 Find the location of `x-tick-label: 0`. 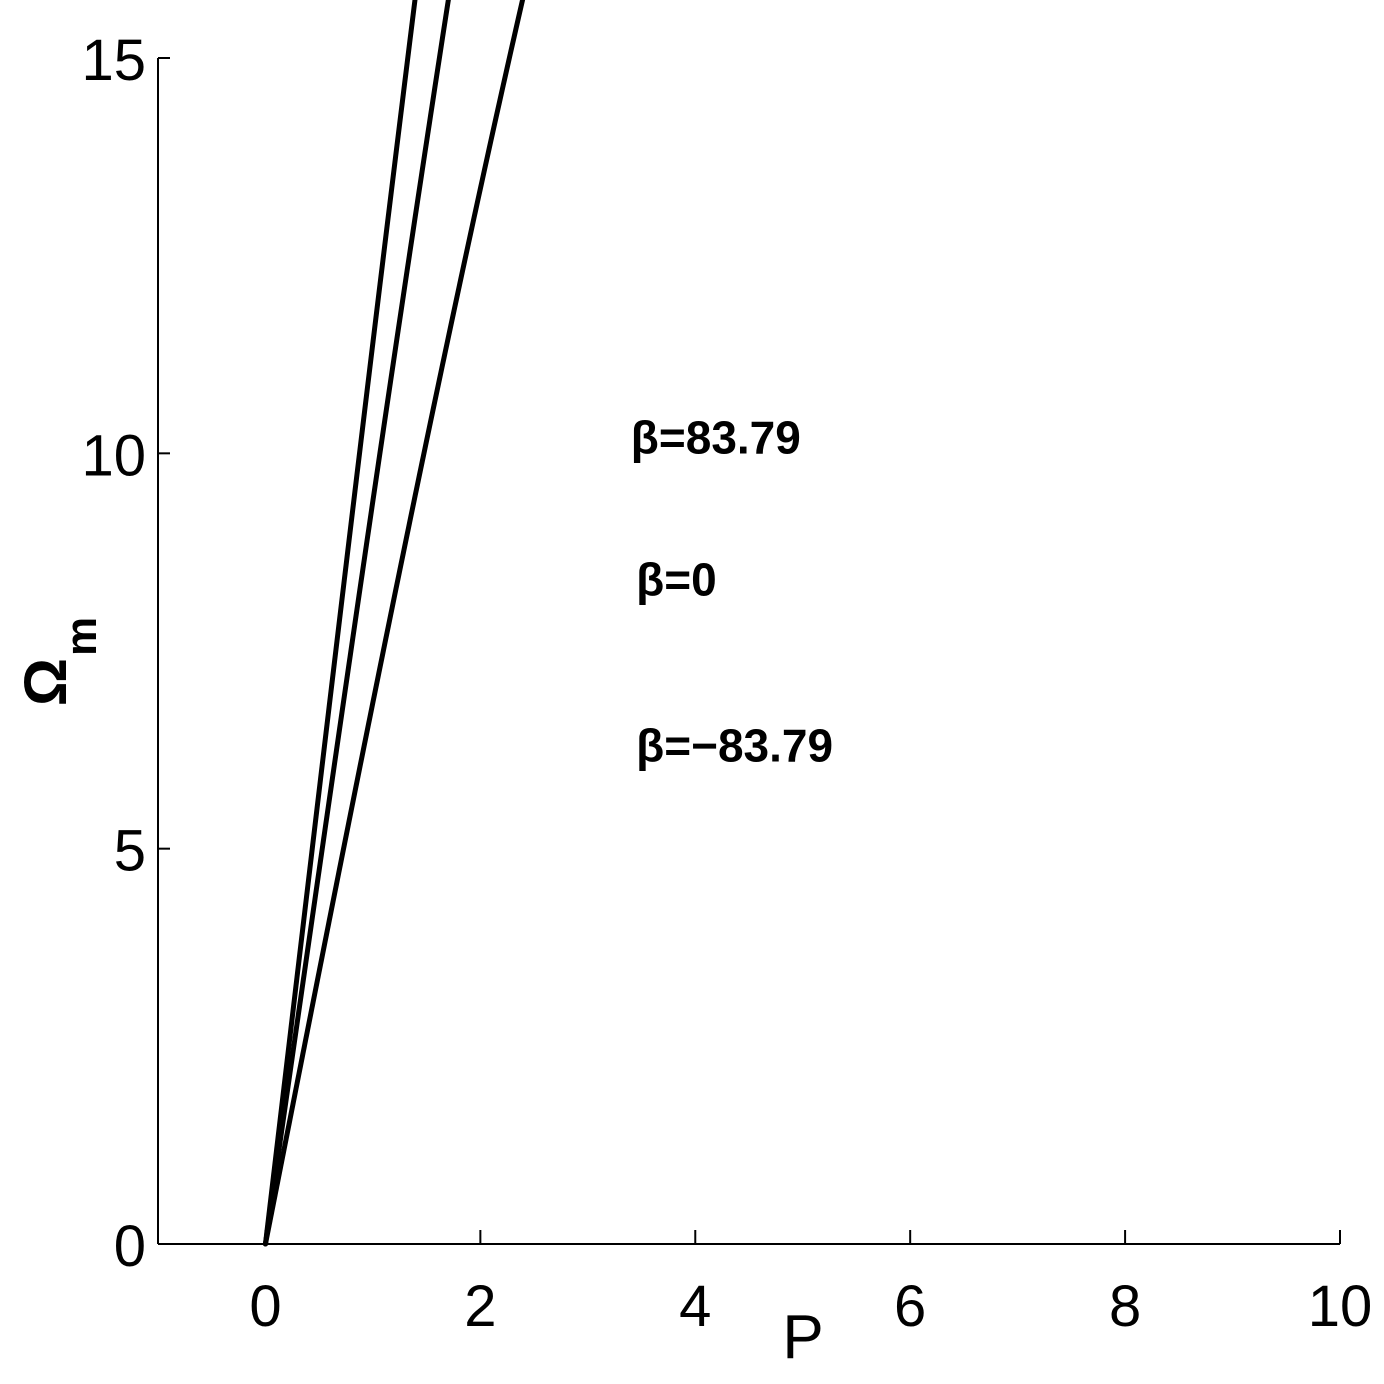

x-tick-label: 0 is located at coordinates (265, 1306).